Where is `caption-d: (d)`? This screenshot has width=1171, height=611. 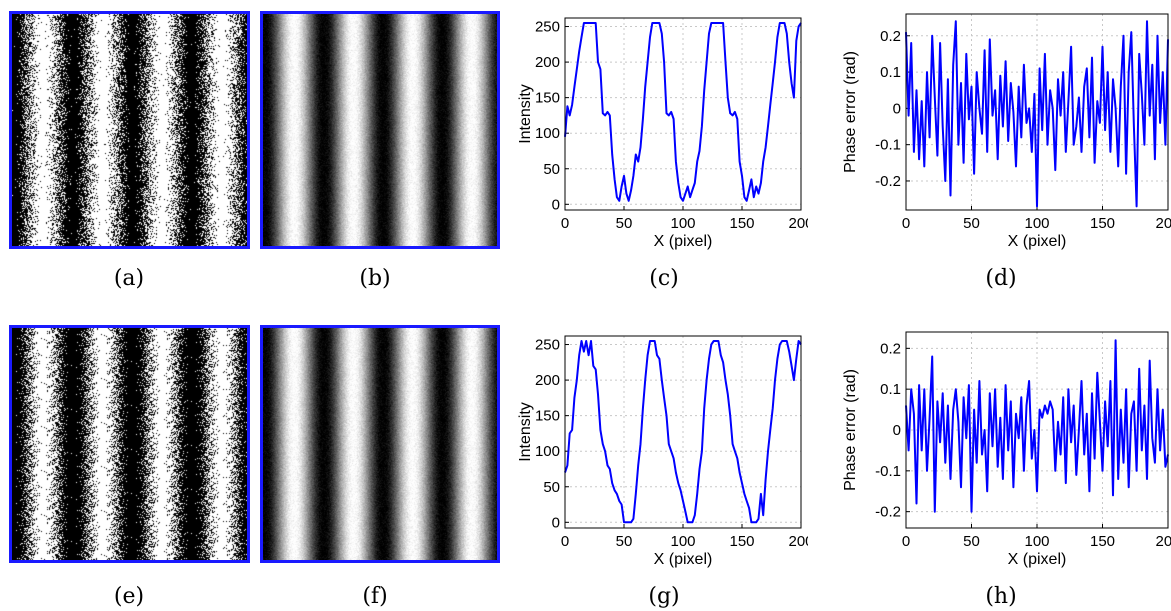
caption-d: (d) is located at coordinates (1001, 278).